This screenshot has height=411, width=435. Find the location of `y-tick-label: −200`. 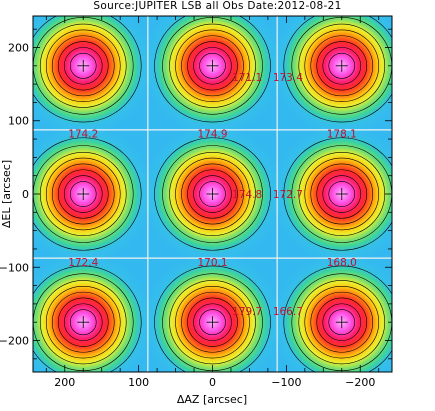

y-tick-label: −200 is located at coordinates (14, 341).